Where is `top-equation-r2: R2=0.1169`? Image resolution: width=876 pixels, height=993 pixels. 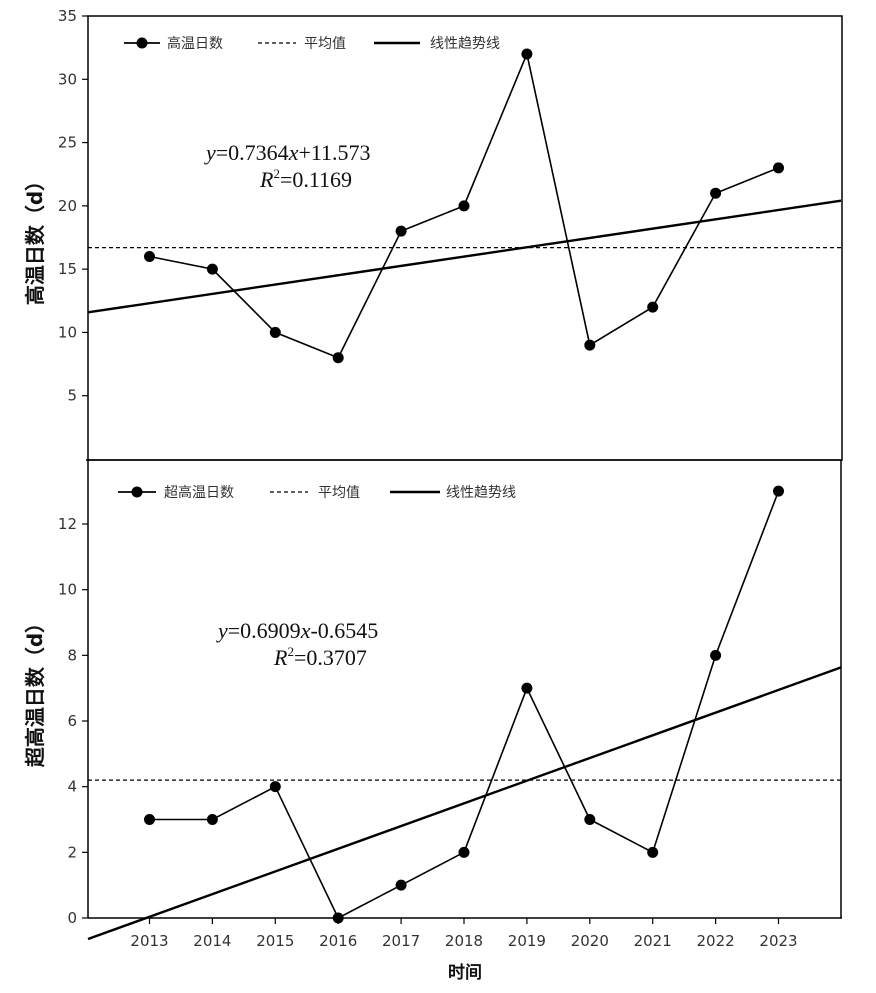
top-equation-r2: R2=0.1169 is located at coordinates (305, 179).